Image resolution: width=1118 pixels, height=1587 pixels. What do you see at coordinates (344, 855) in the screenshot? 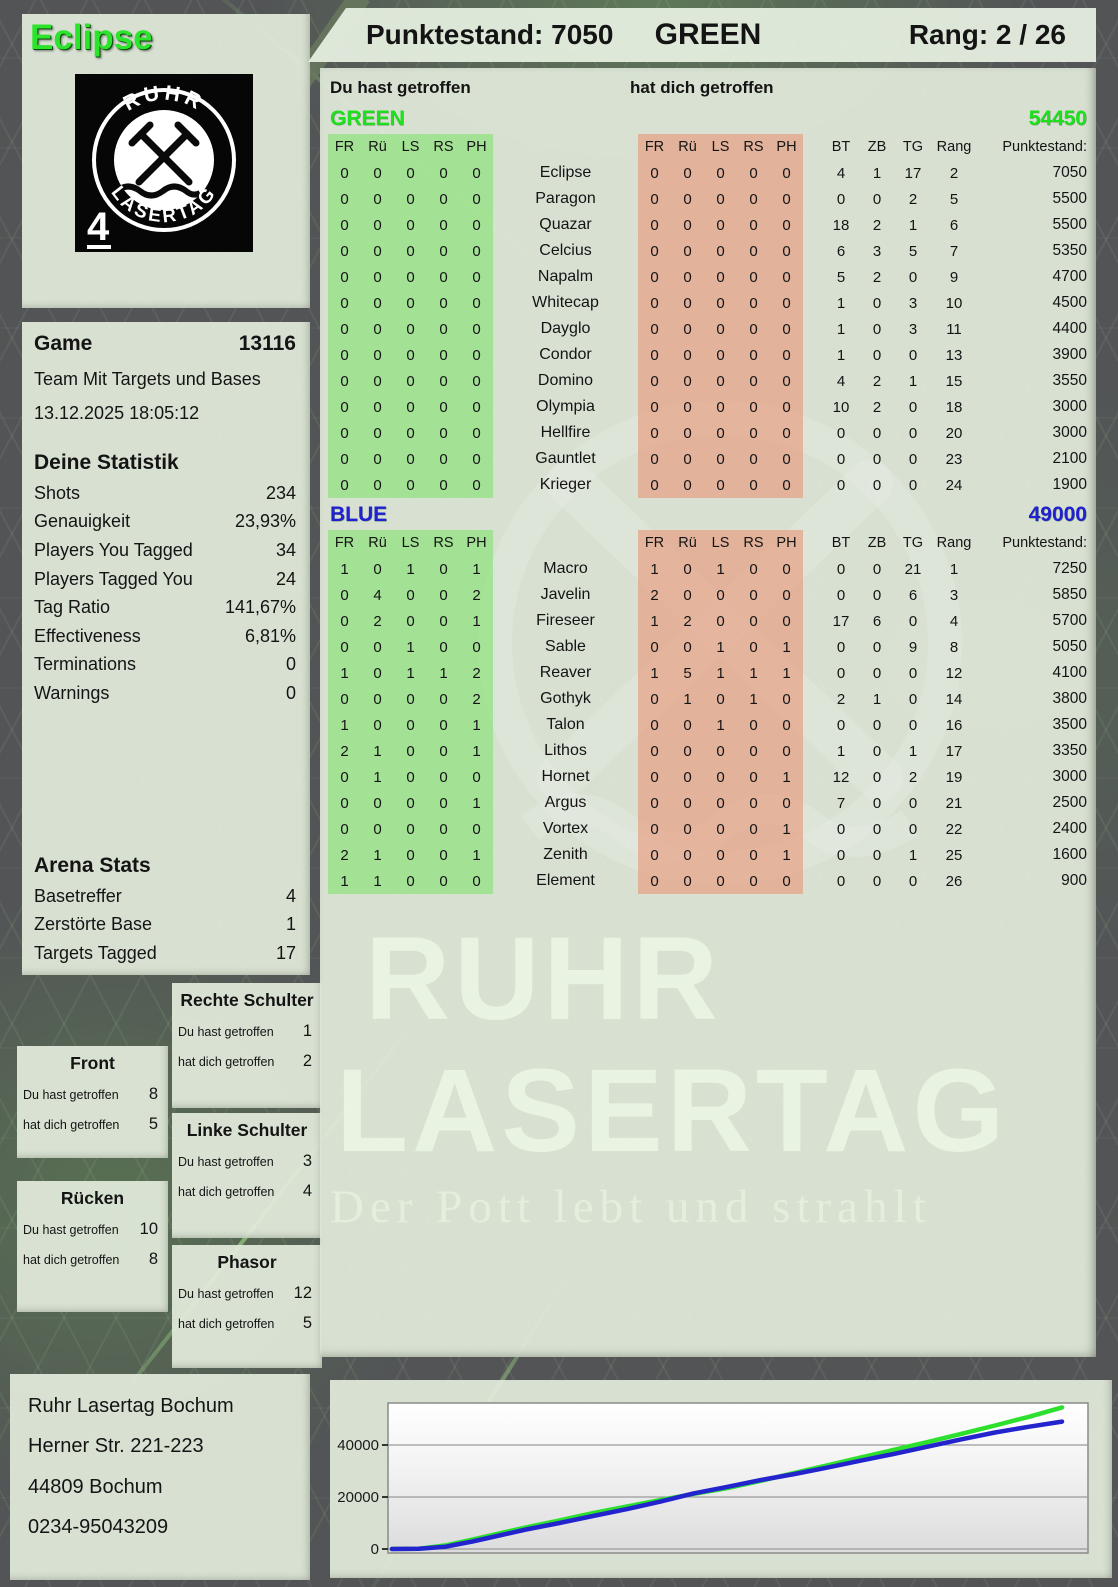
I see `you-hit-cell: 2` at bounding box center [344, 855].